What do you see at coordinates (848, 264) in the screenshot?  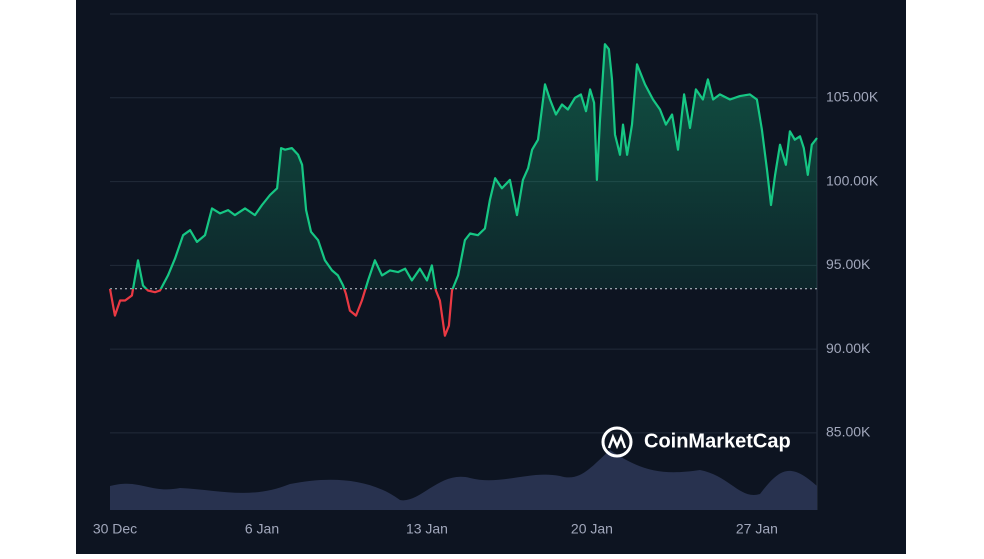 I see `y-tick-label: 95.00K` at bounding box center [848, 264].